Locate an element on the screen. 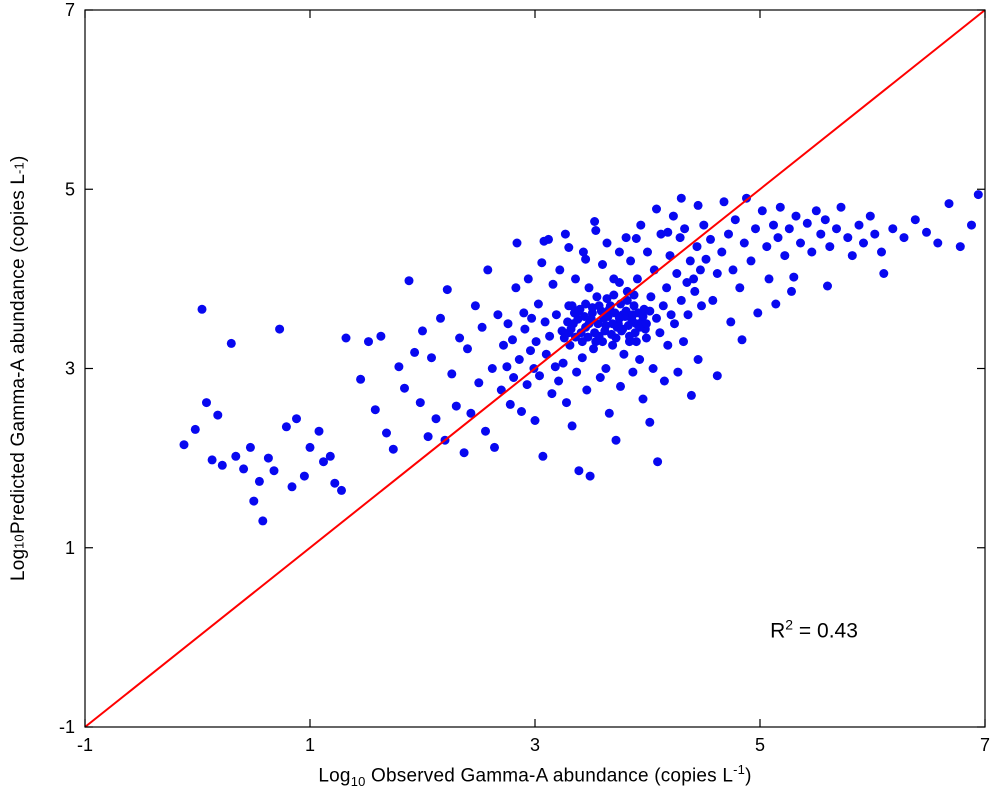 This screenshot has height=811, width=996. x-tick-label: -1 is located at coordinates (85, 745).